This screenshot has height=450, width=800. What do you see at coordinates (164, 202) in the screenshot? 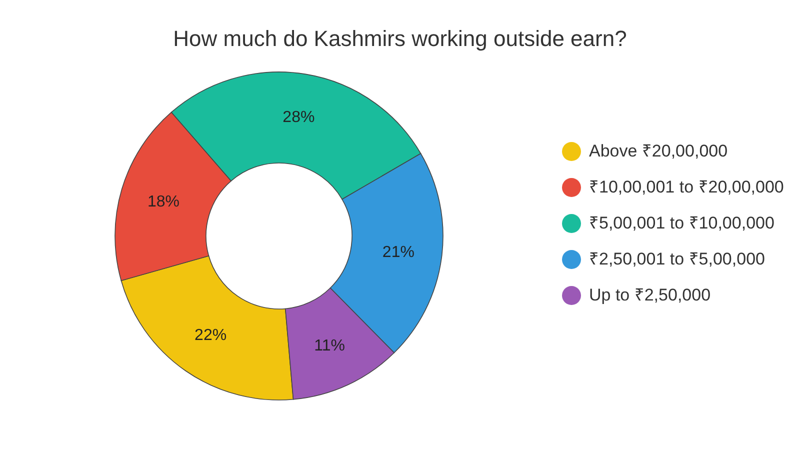
I see `data-label: 18%` at bounding box center [164, 202].